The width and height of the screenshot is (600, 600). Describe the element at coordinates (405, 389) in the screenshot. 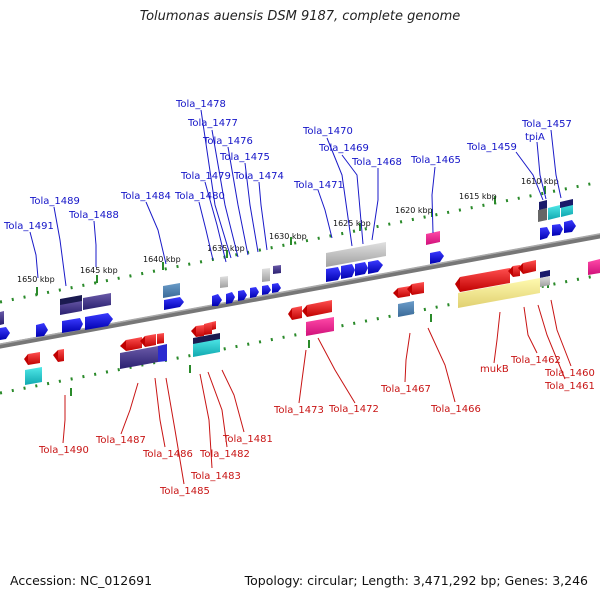

I see `gene-label-tola-1467: Tola_1467` at that location.